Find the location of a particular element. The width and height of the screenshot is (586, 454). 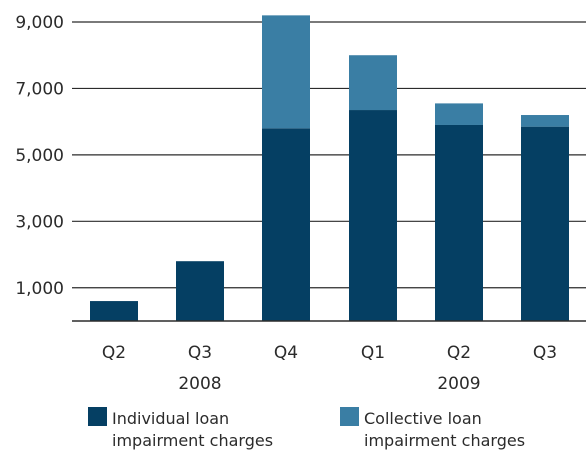

y-tick-label: 5,000 is located at coordinates (39, 156).